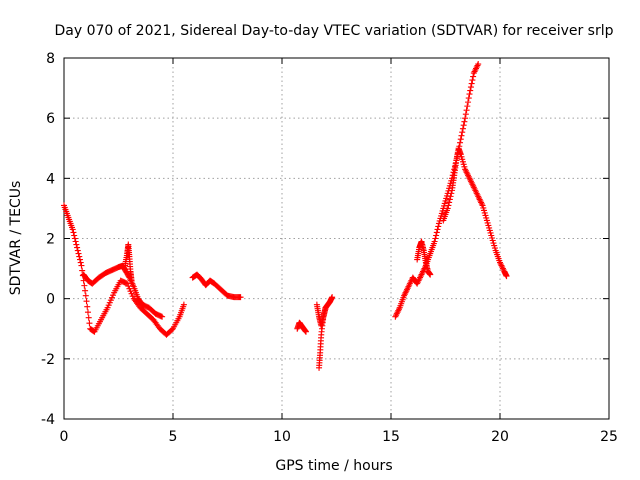 The width and height of the screenshot is (640, 480). Describe the element at coordinates (64, 437) in the screenshot. I see `x-tick-label: 0` at that location.